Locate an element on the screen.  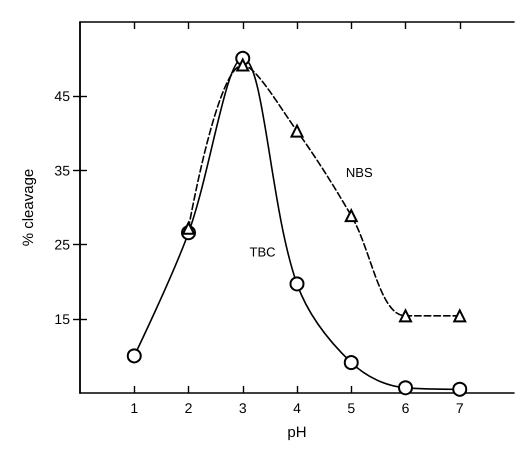
series-label: TBC is located at coordinates (263, 252).